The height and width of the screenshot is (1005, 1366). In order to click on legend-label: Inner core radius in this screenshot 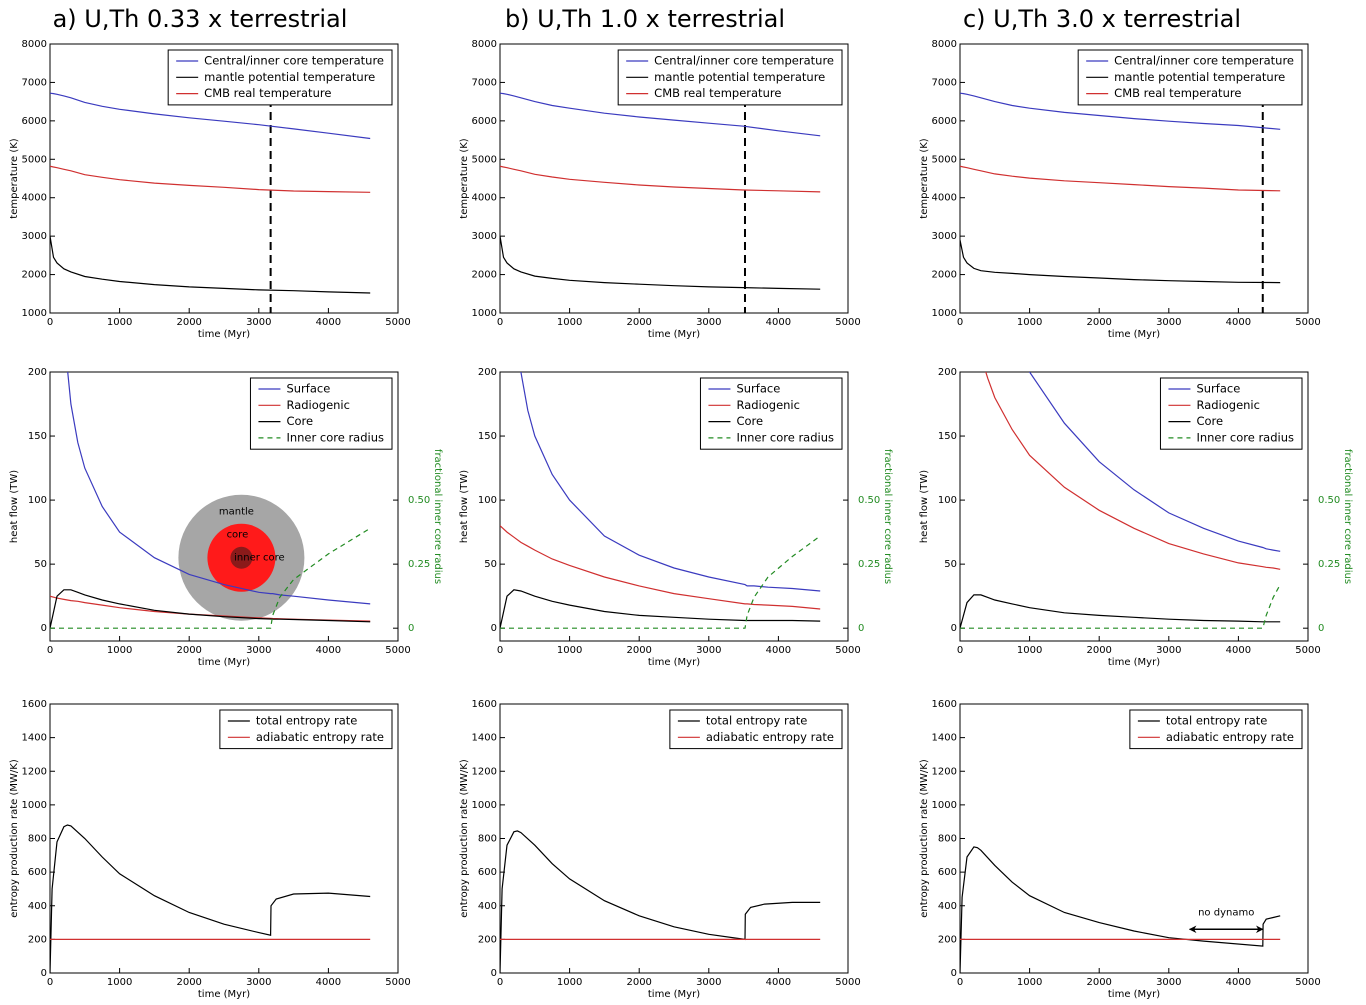, I will do `click(785, 437)`.